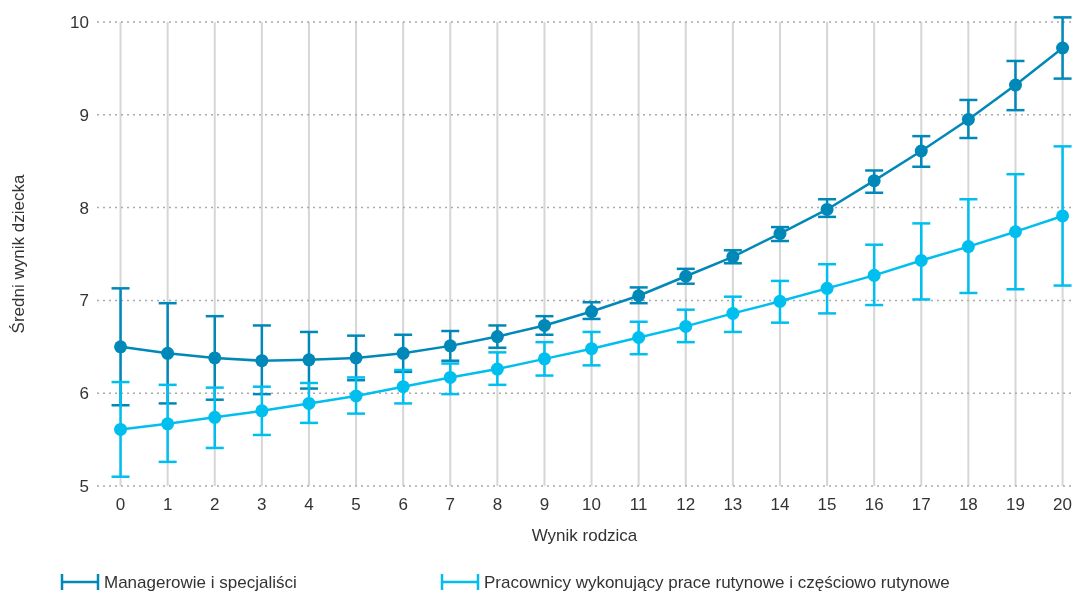 This screenshot has width=1076, height=592. I want to click on x-tick-label: 9, so click(544, 504).